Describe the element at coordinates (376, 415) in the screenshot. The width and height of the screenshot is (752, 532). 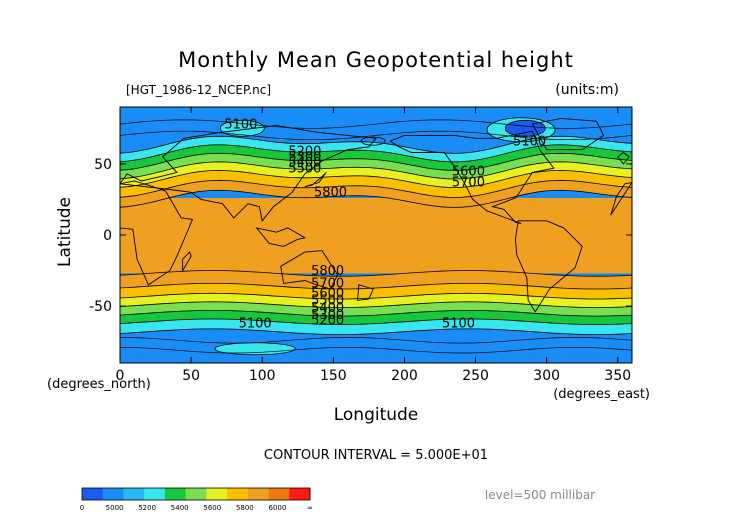
I see `x-axis-label: Longitude` at that location.